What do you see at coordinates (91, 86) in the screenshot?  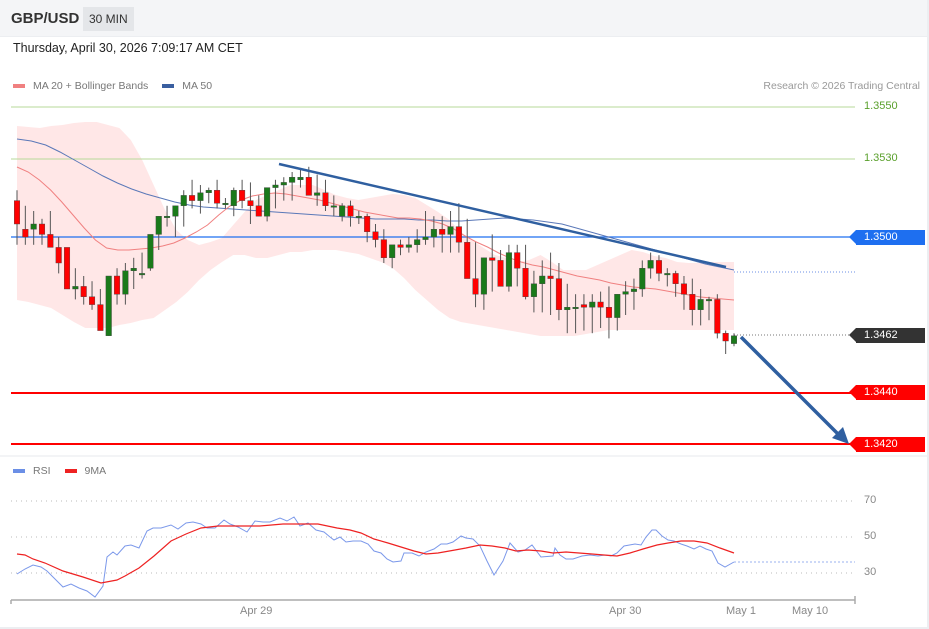 I see `legend-ma20-label: MA 20 + Bollinger Bands` at bounding box center [91, 86].